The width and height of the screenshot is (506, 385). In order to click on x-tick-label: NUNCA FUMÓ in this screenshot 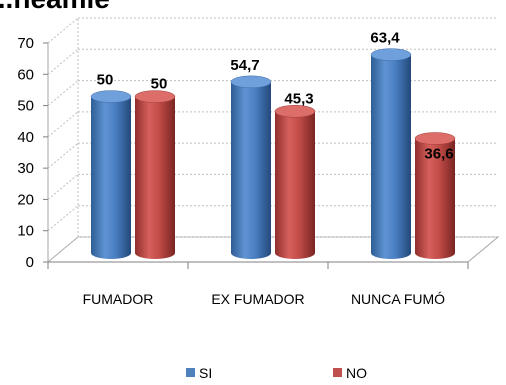, I will do `click(398, 299)`.